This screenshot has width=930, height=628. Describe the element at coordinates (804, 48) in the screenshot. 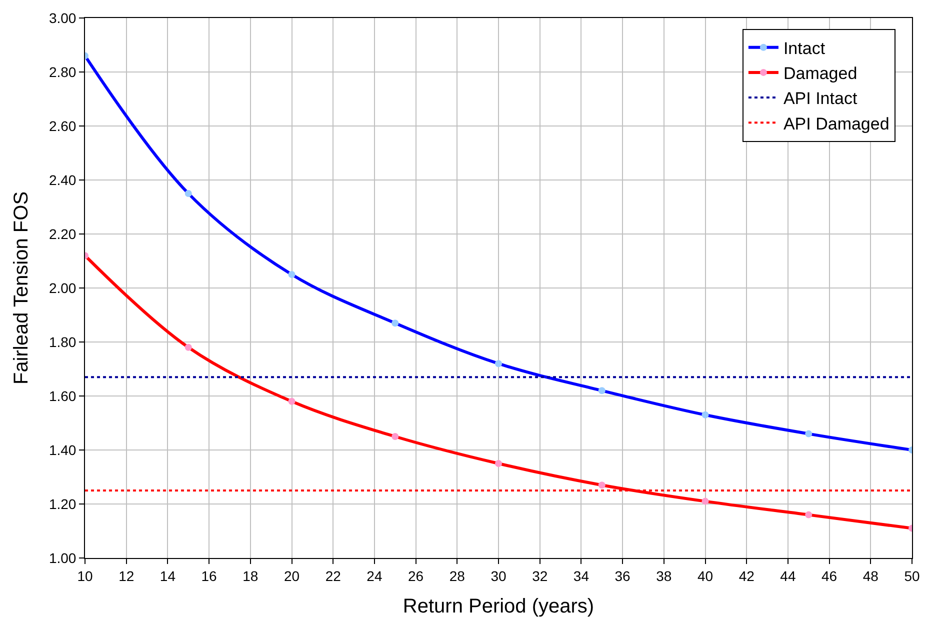

I see `legend-label: Intact` at that location.